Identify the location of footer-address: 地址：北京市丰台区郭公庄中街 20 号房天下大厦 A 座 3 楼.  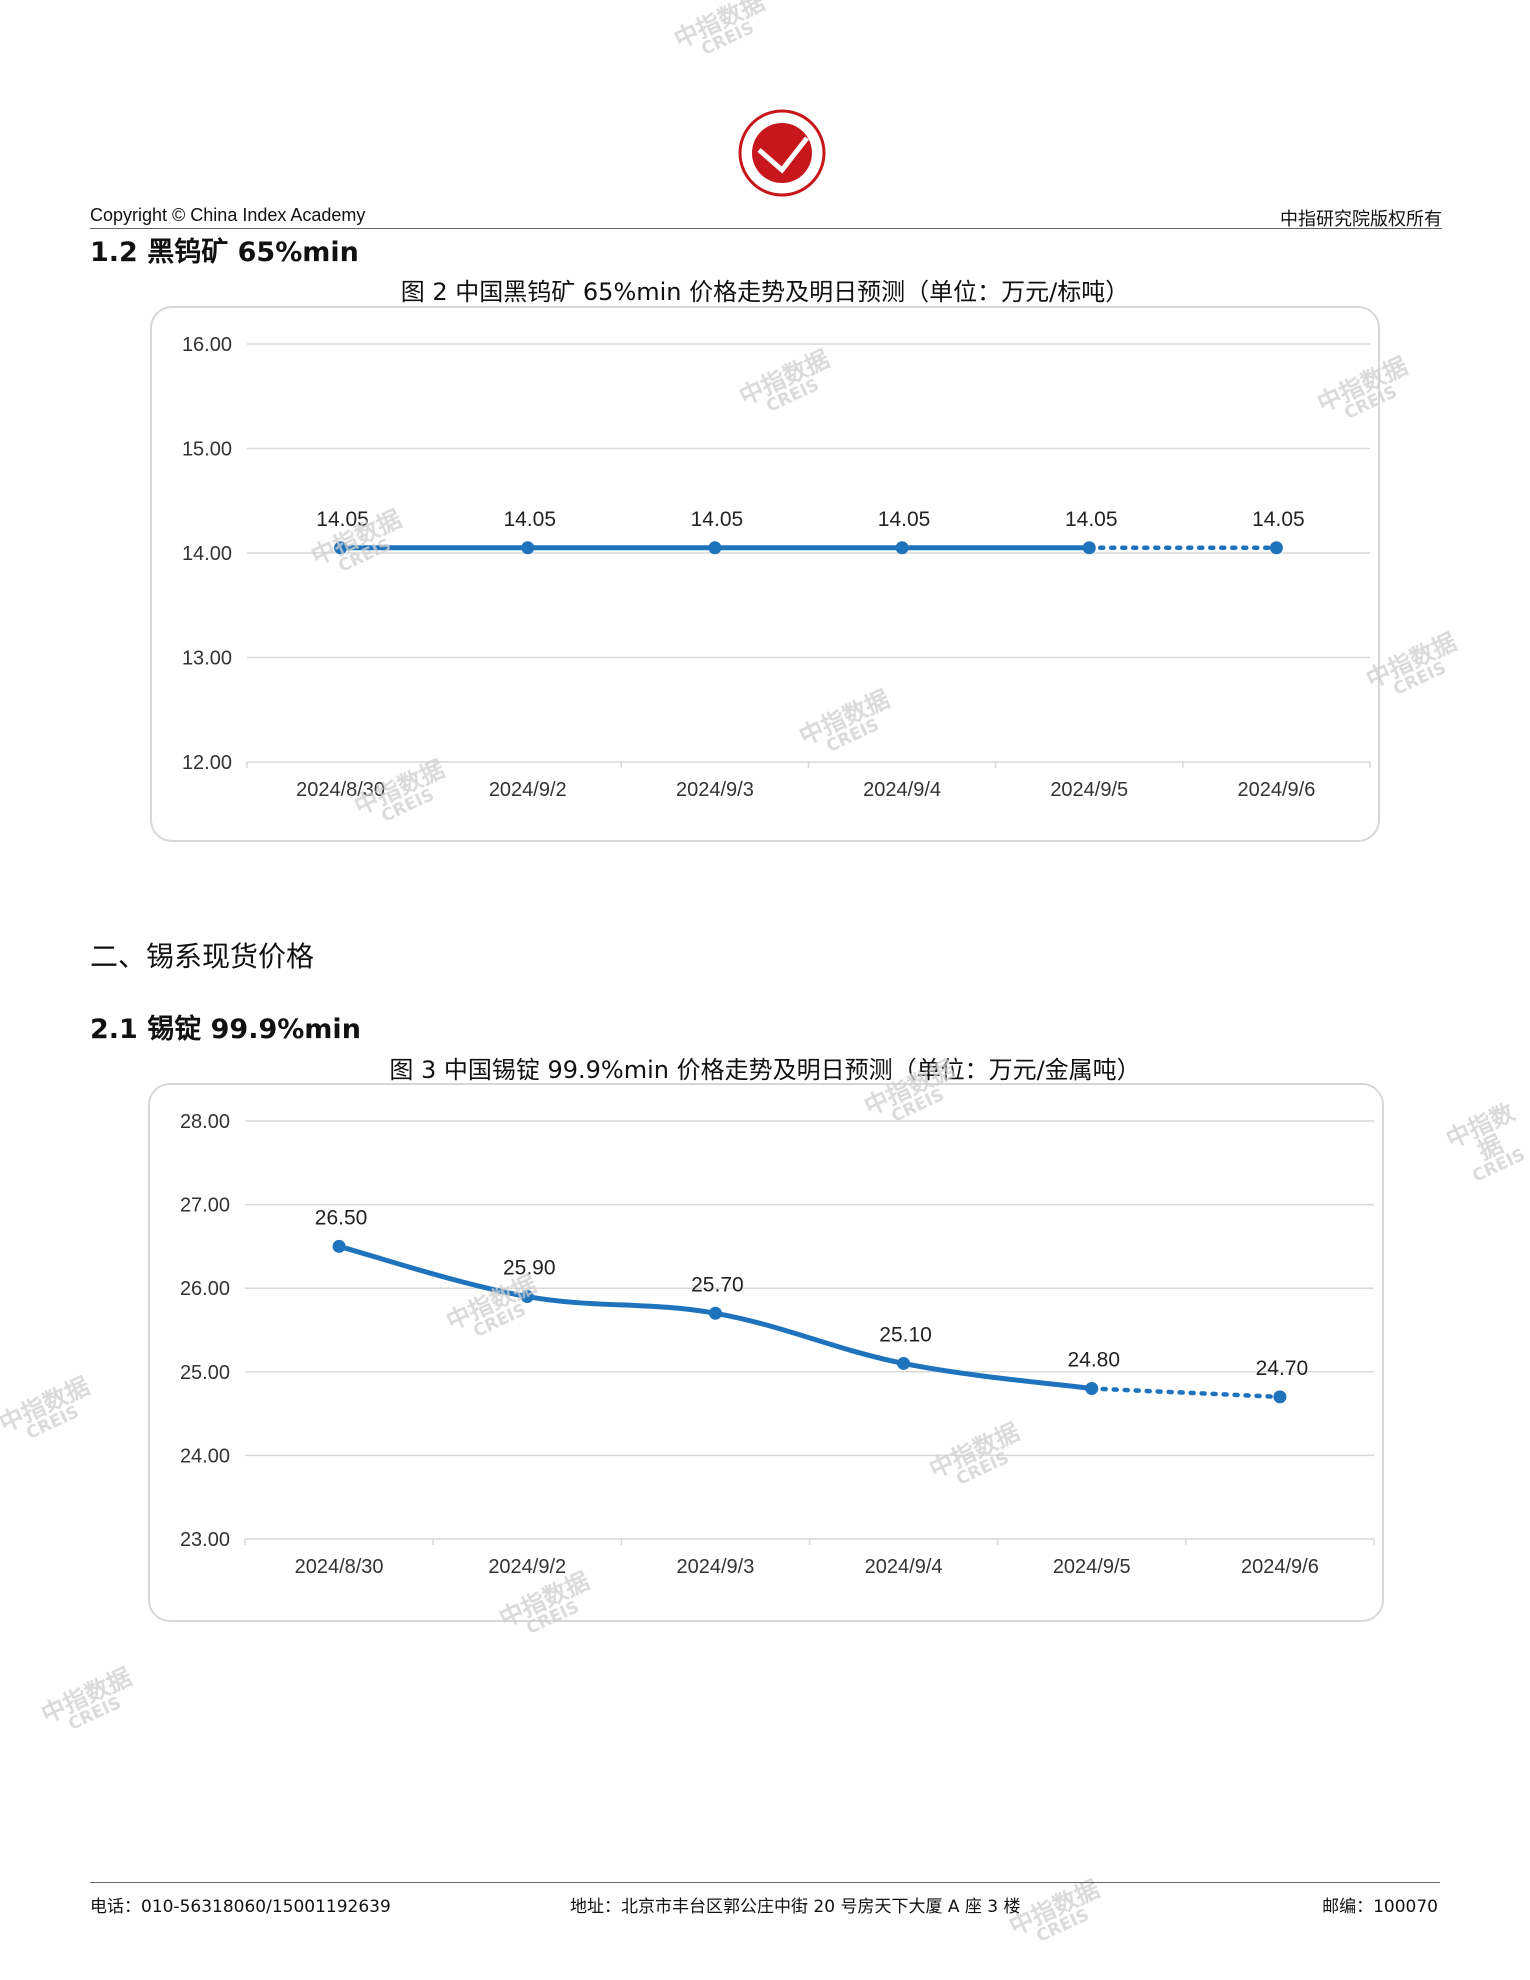
(795, 1907).